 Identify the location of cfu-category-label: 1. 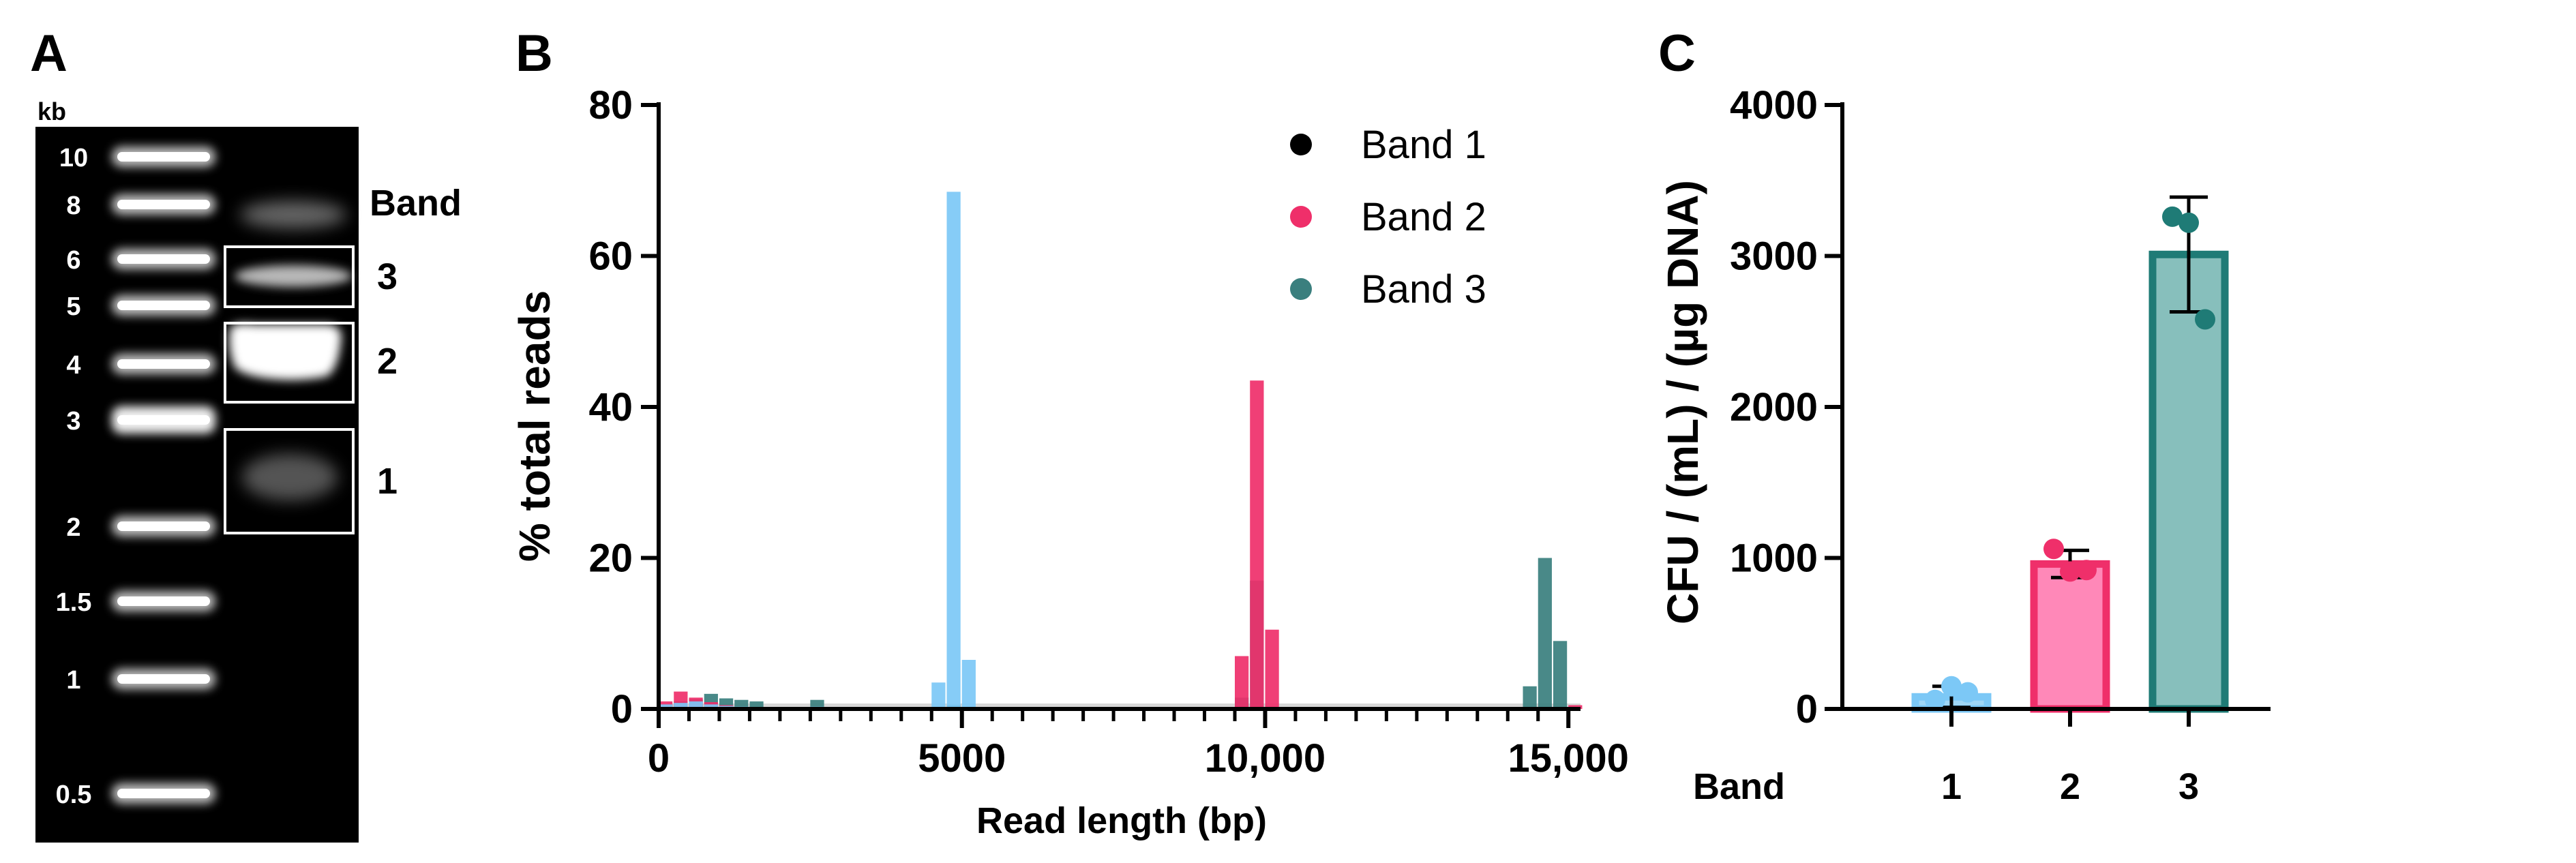
(1952, 787).